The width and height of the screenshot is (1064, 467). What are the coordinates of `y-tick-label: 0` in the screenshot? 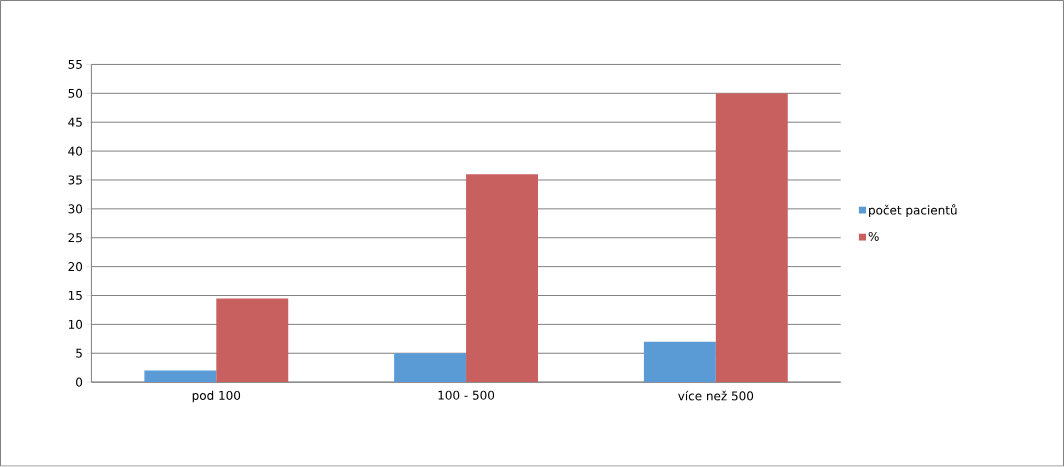 It's located at (79, 382).